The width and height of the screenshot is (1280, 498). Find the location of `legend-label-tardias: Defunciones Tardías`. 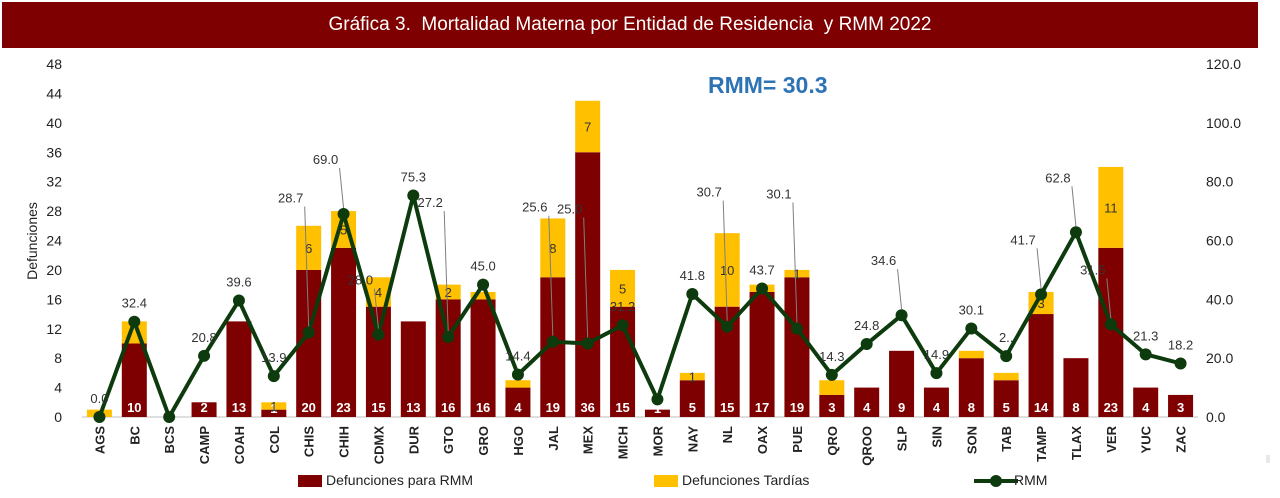

legend-label-tardias: Defunciones Tardías is located at coordinates (745, 480).